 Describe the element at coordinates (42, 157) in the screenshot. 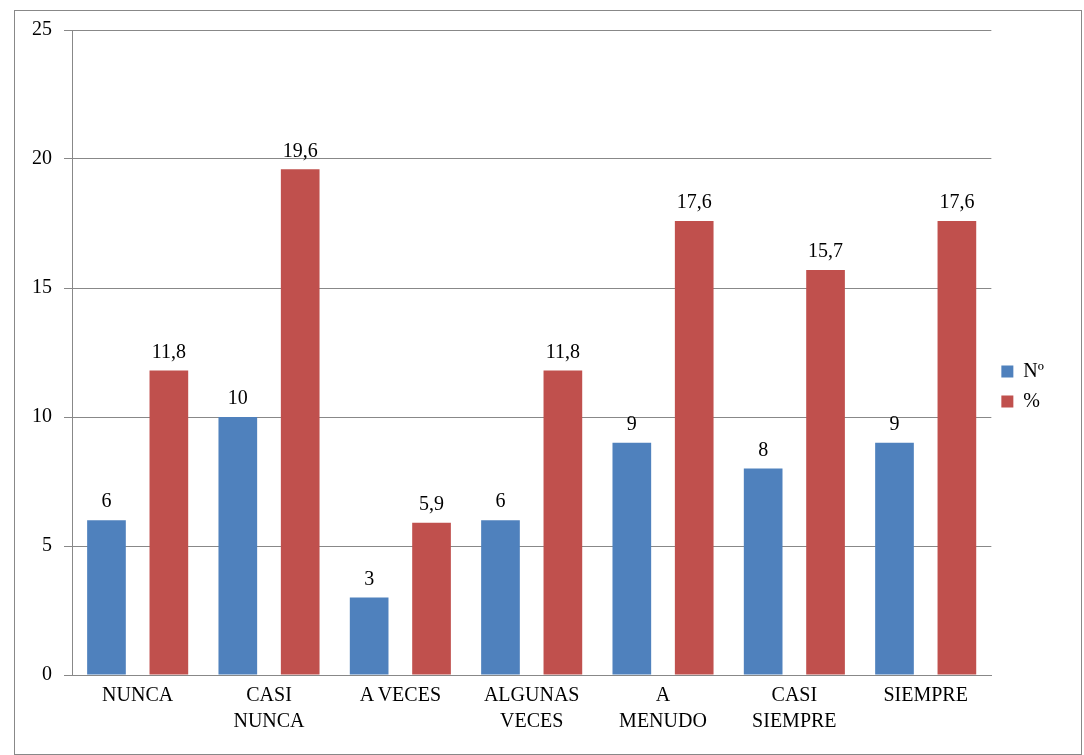

I see `y-tick-label: 20` at that location.